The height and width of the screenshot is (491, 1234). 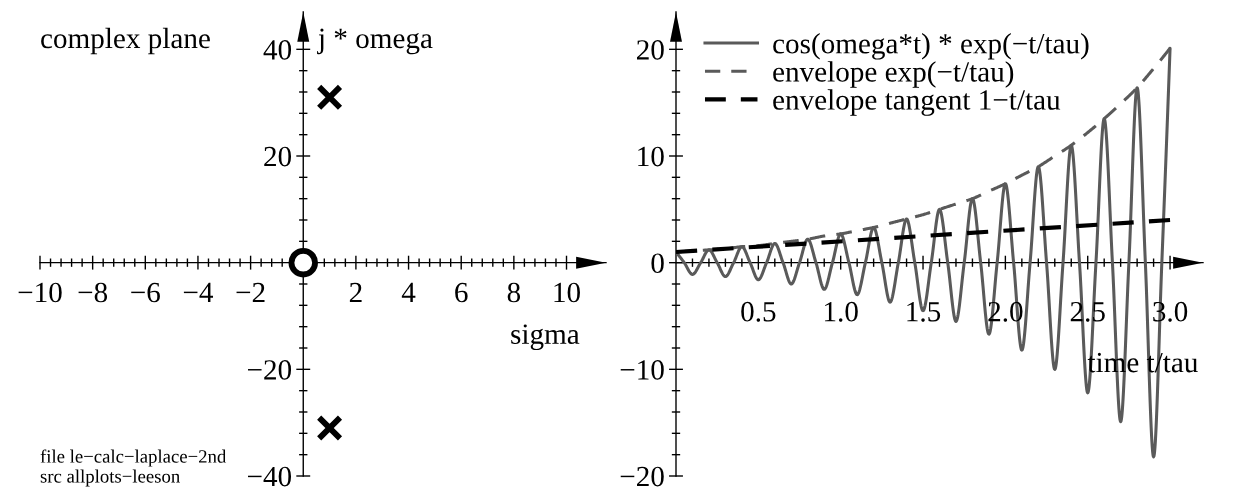 I want to click on y-tick-label: 10, so click(x=651, y=156).